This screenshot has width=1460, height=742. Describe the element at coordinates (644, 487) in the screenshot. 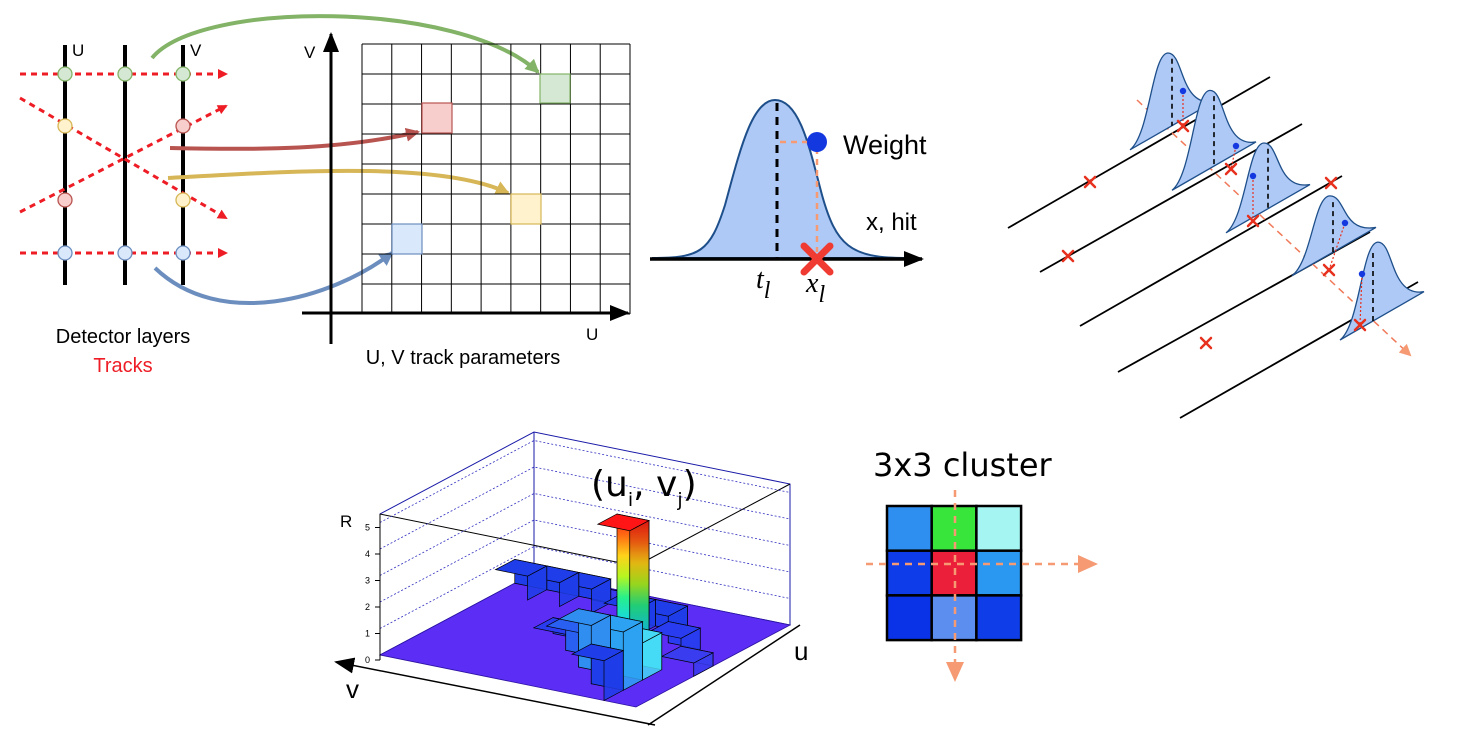

I see `peak-label: (ui, vj)` at that location.